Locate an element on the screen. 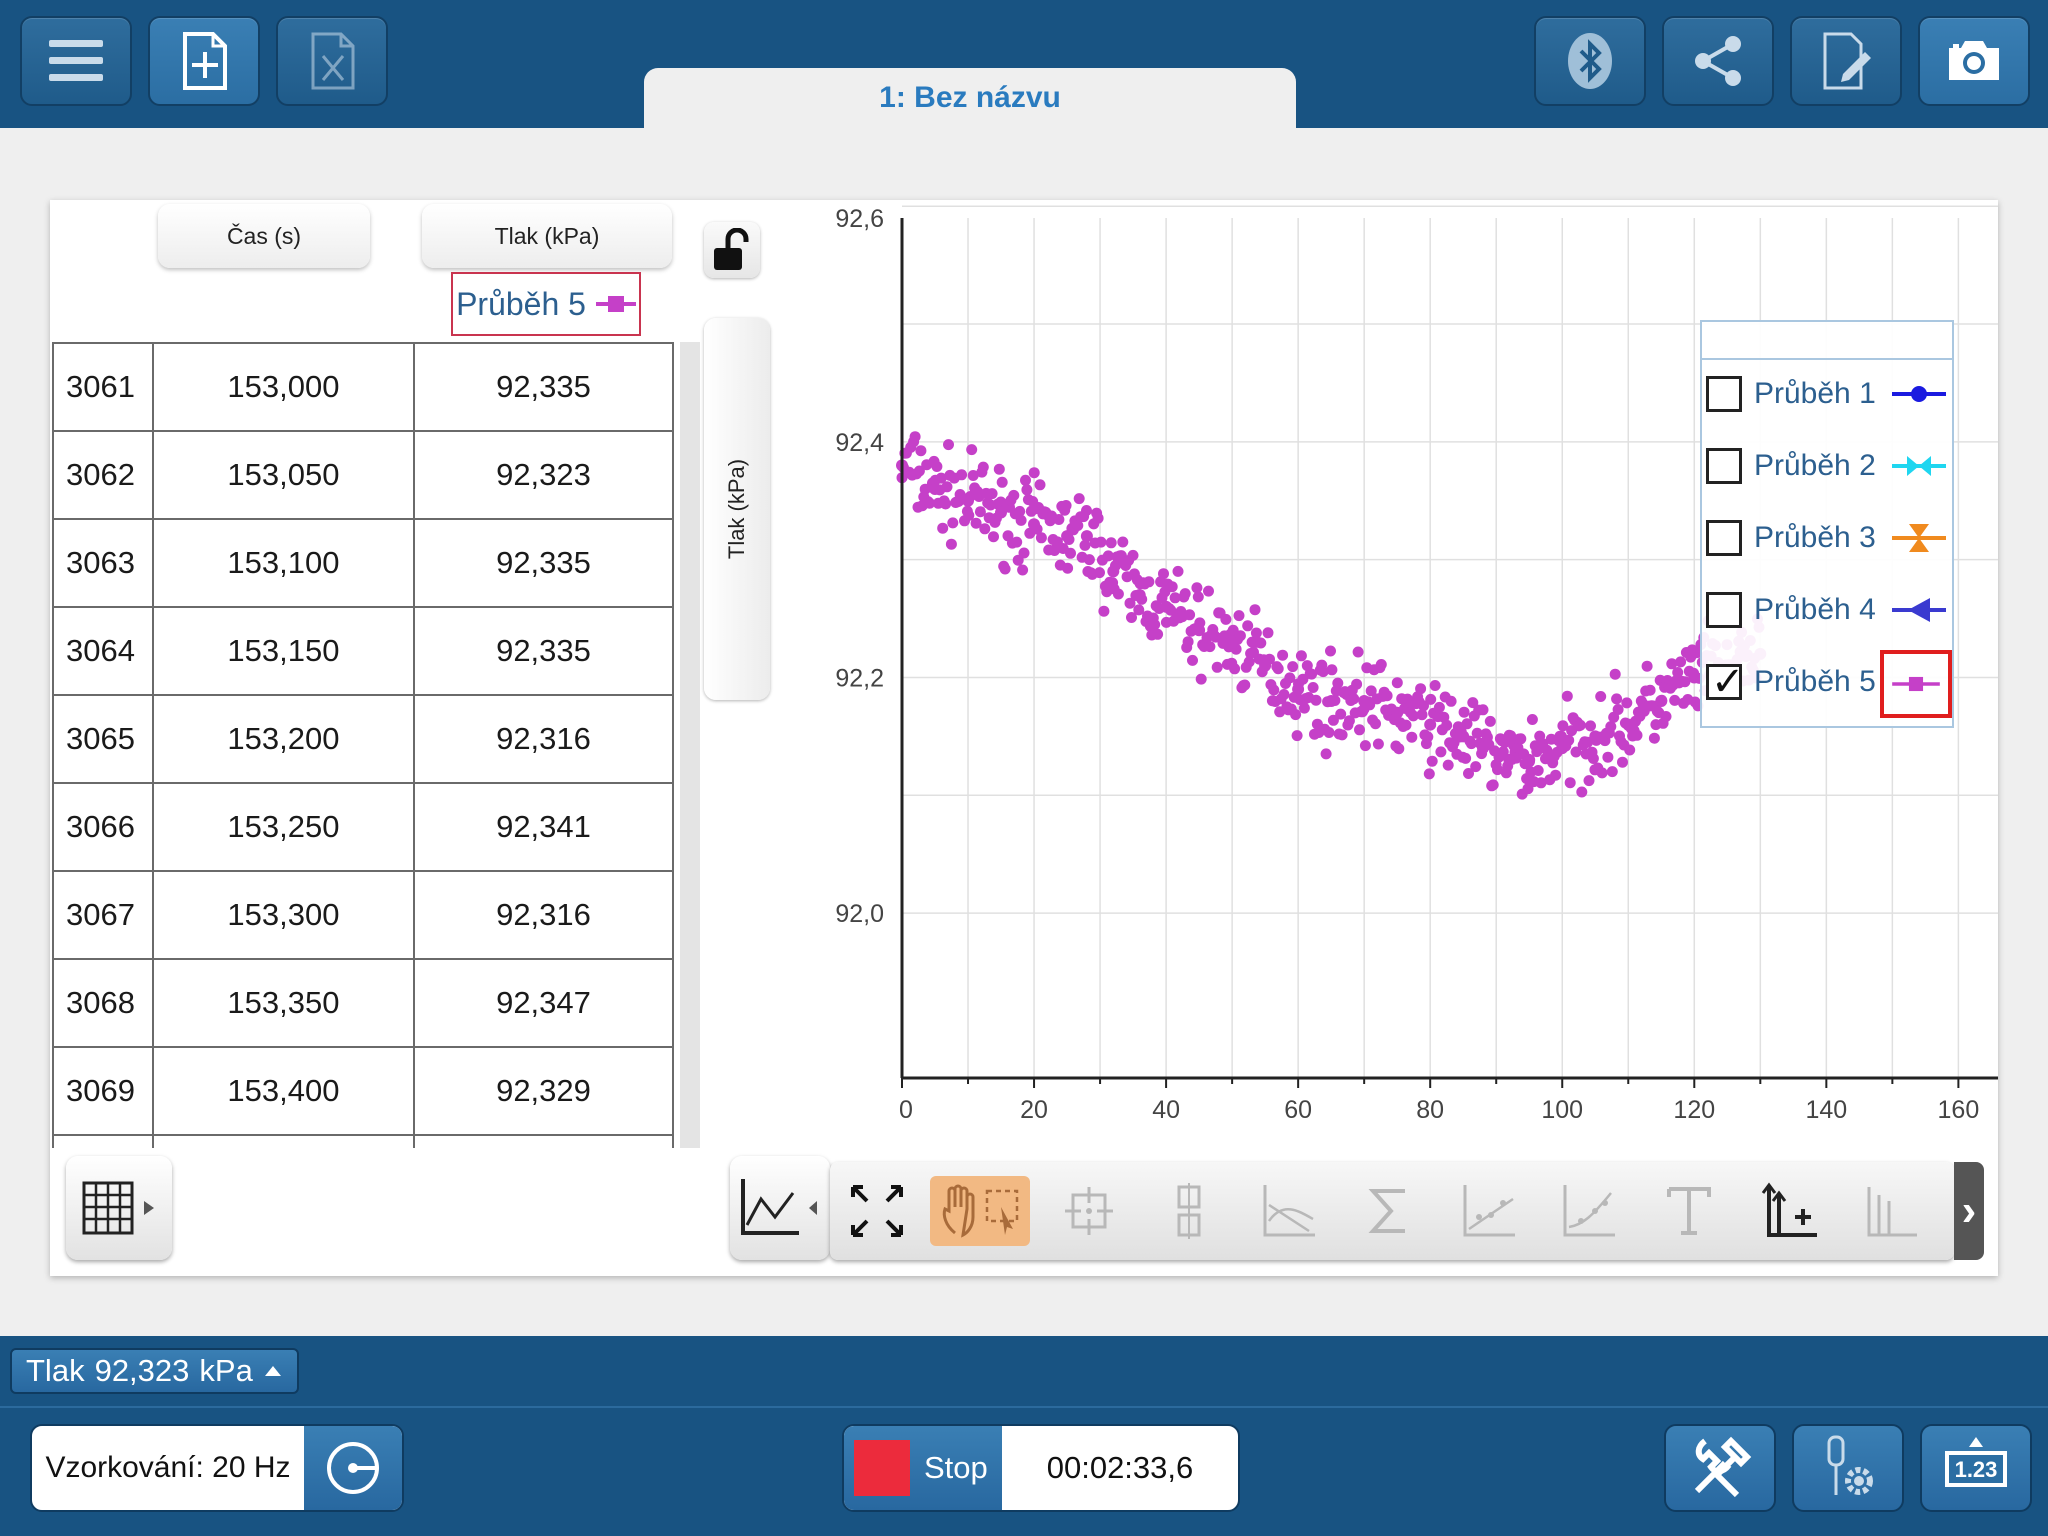  legend-item-run-1: Průběh 1 is located at coordinates (1829, 394).